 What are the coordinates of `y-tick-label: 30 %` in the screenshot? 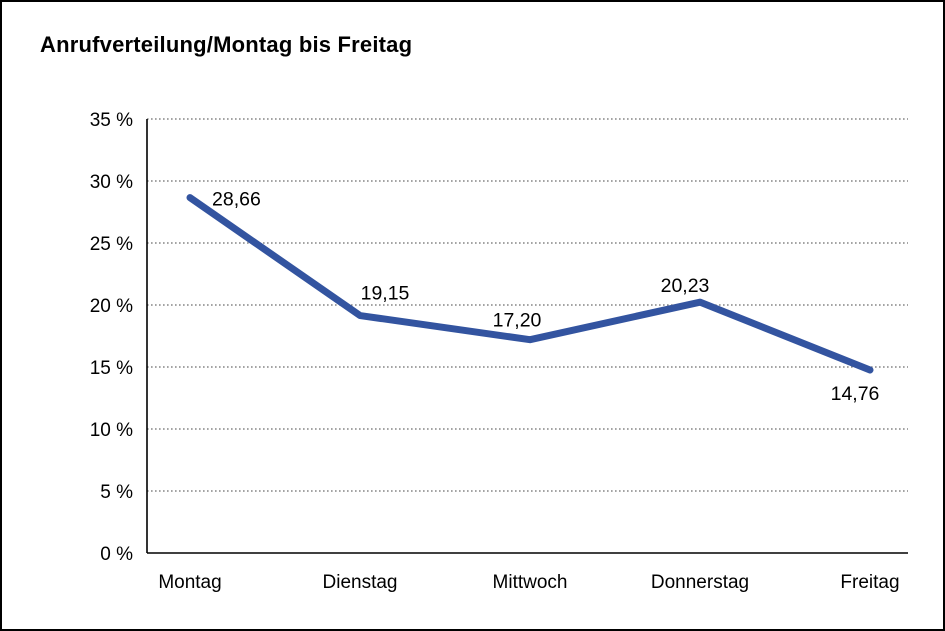 It's located at (111, 182).